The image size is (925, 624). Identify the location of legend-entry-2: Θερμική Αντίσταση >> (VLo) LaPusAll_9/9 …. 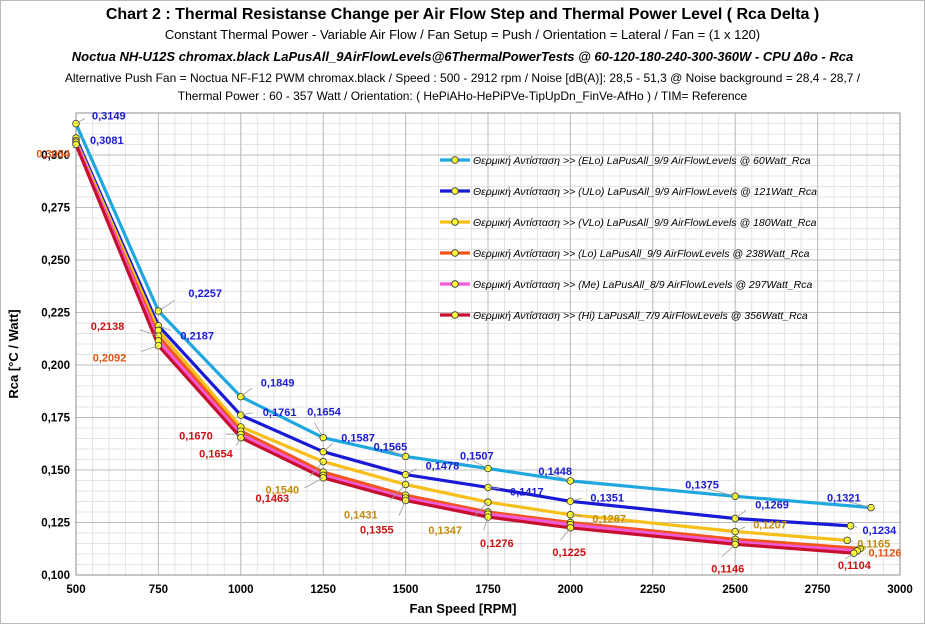
(645, 223).